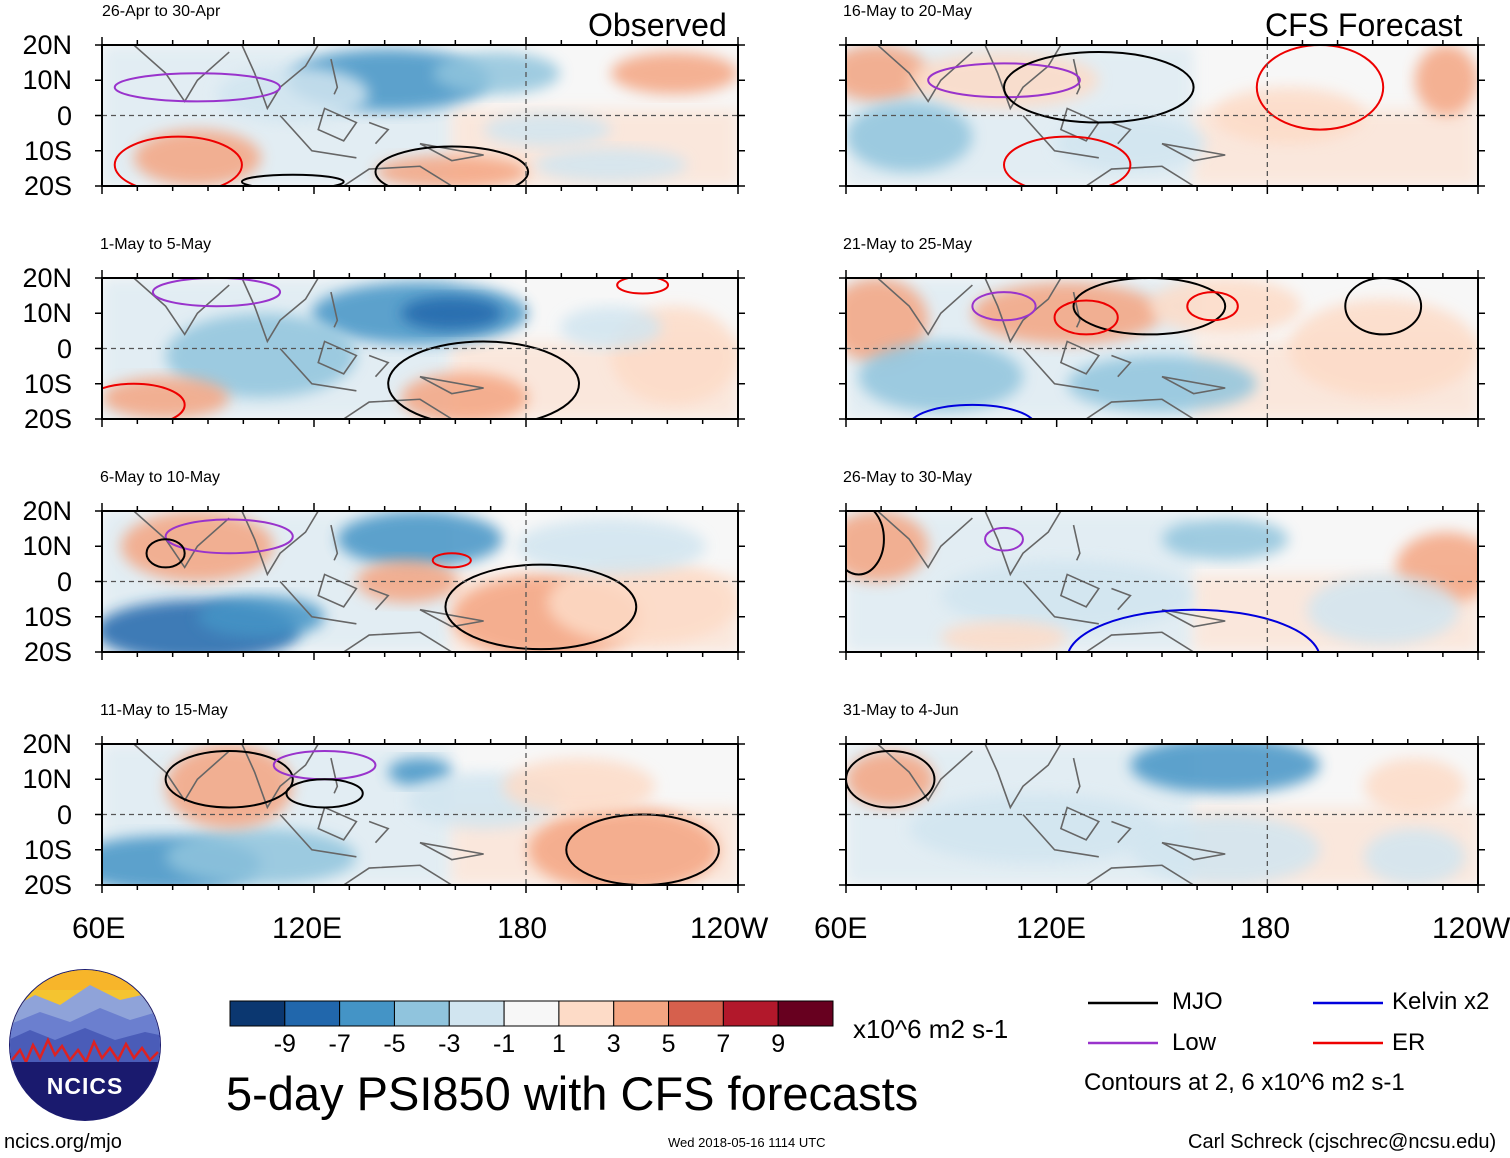 The image size is (1510, 1158). What do you see at coordinates (841, 928) in the screenshot?
I see `lon-label-60e-right: 60E` at bounding box center [841, 928].